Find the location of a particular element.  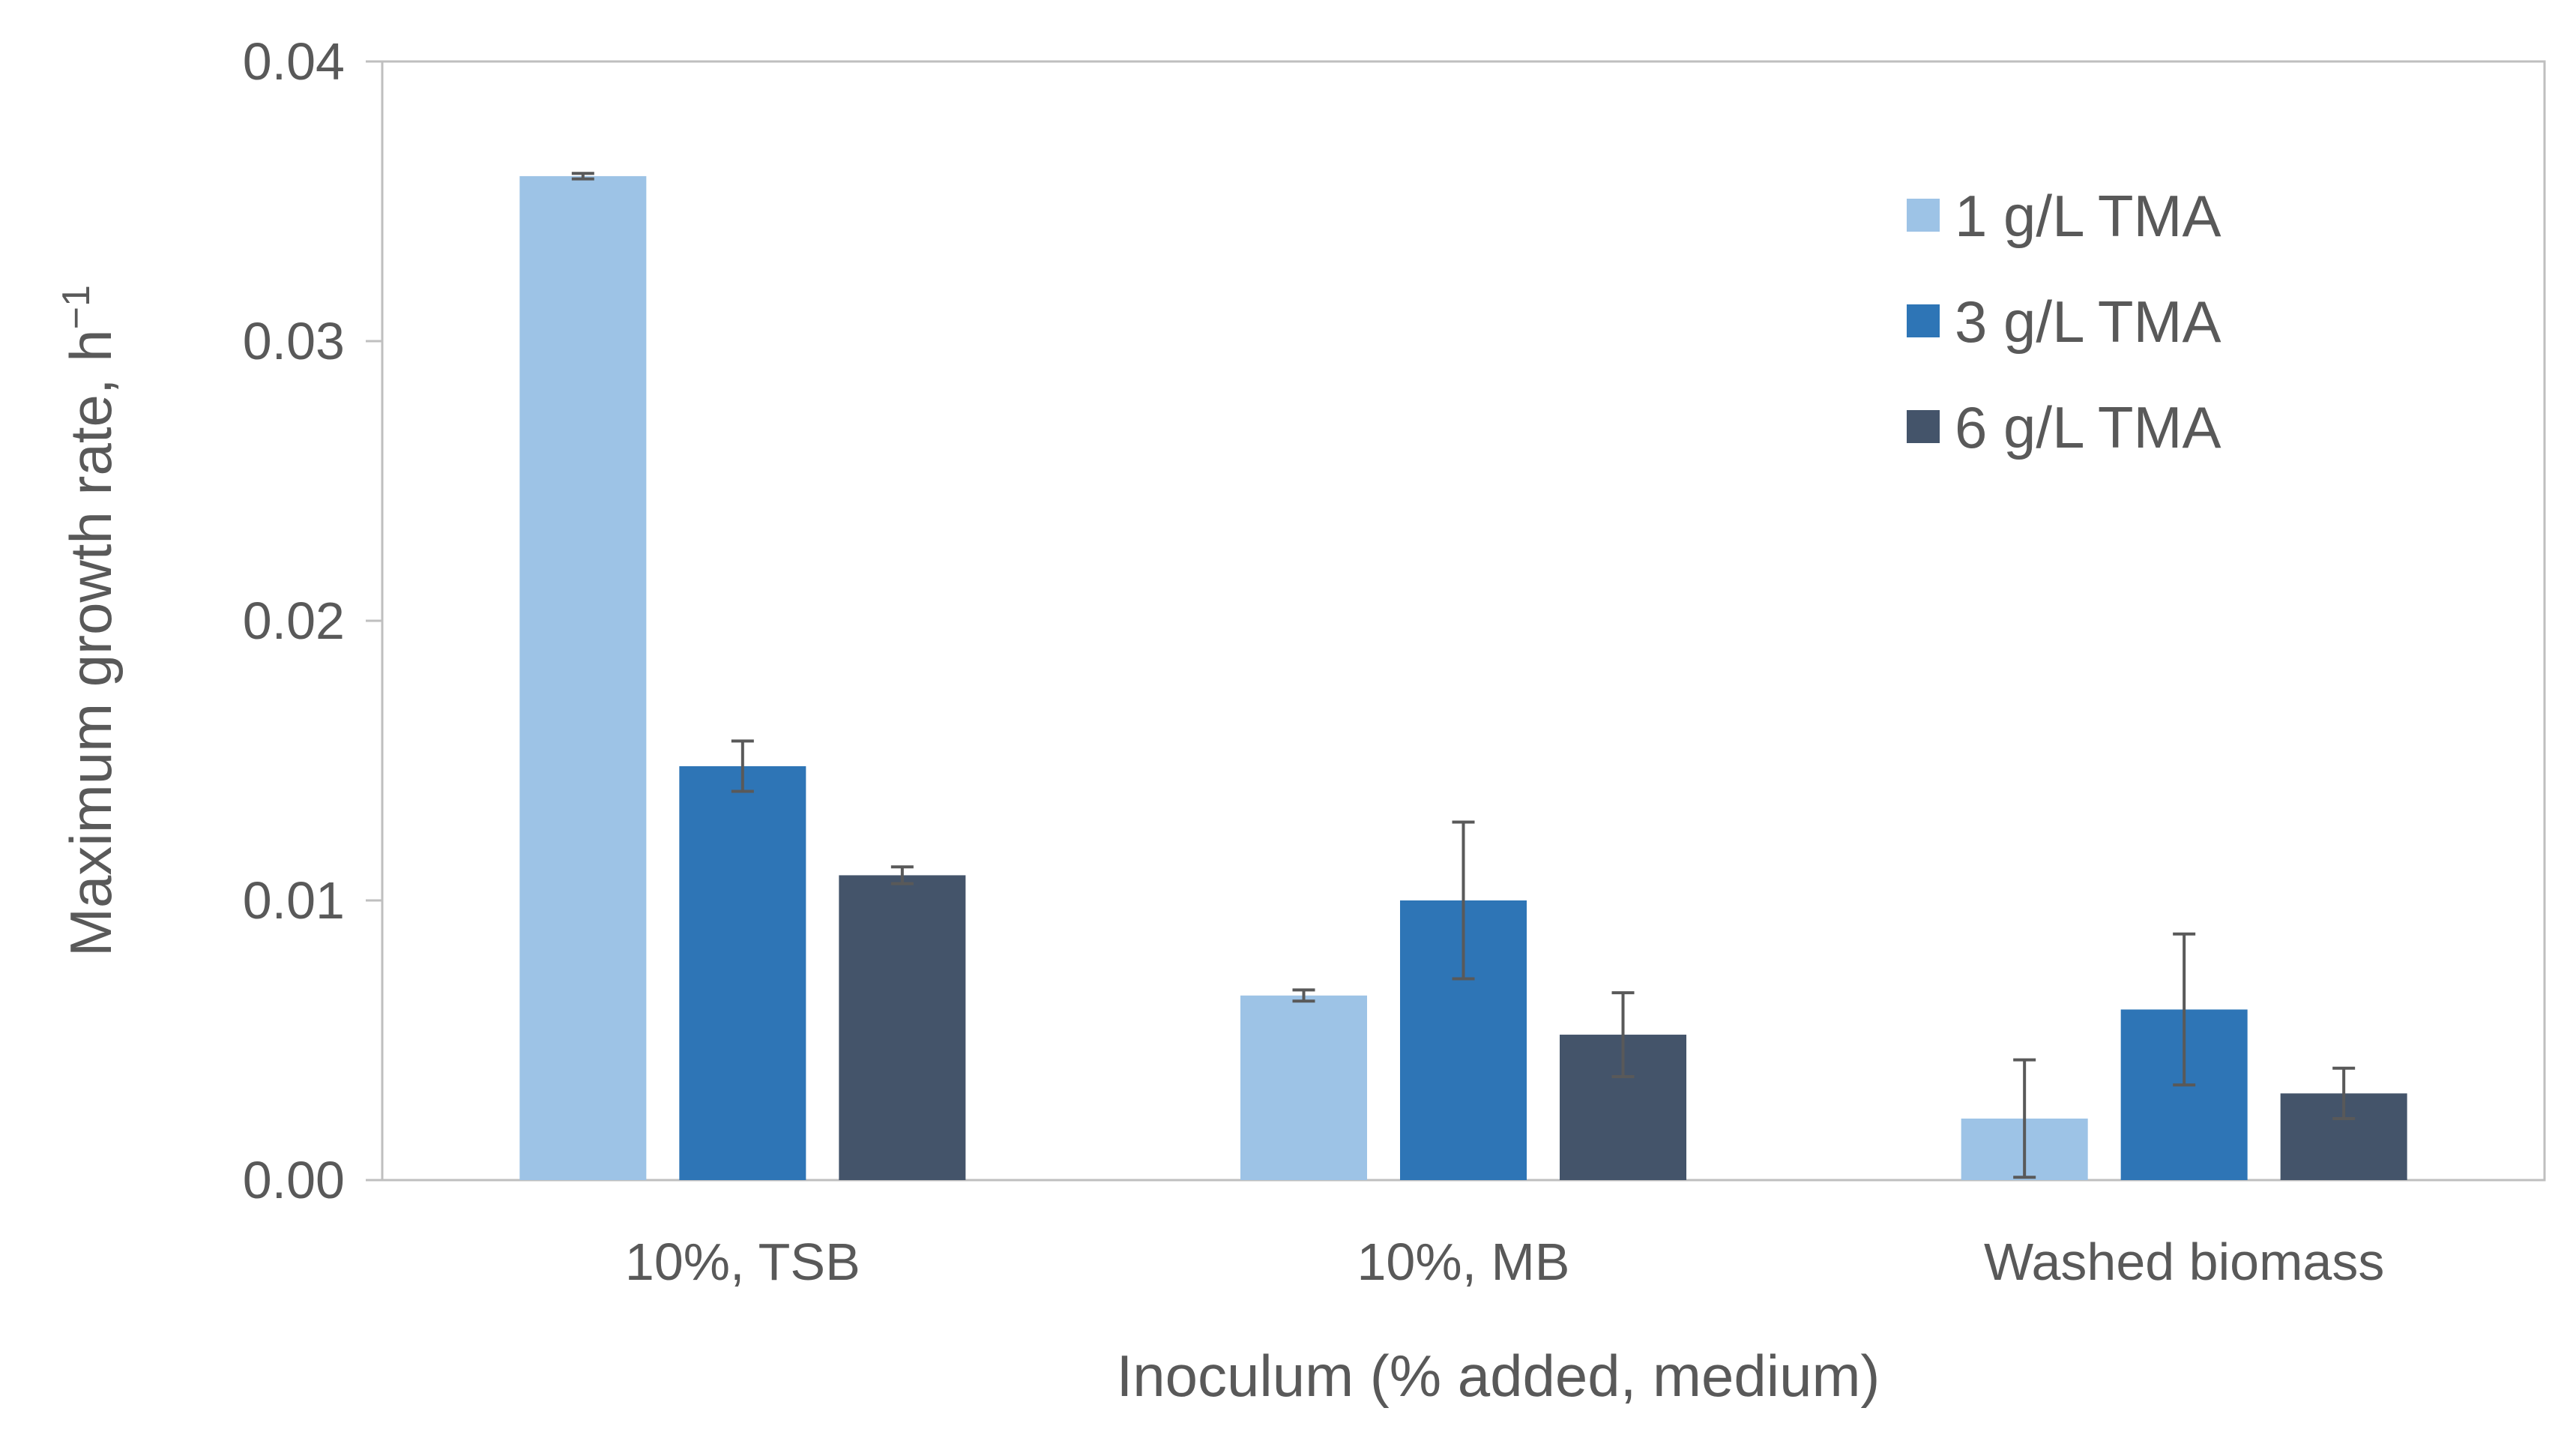

y-axis: 0.00 0.01 0.02 0.03 0.04 is located at coordinates (313, 621).